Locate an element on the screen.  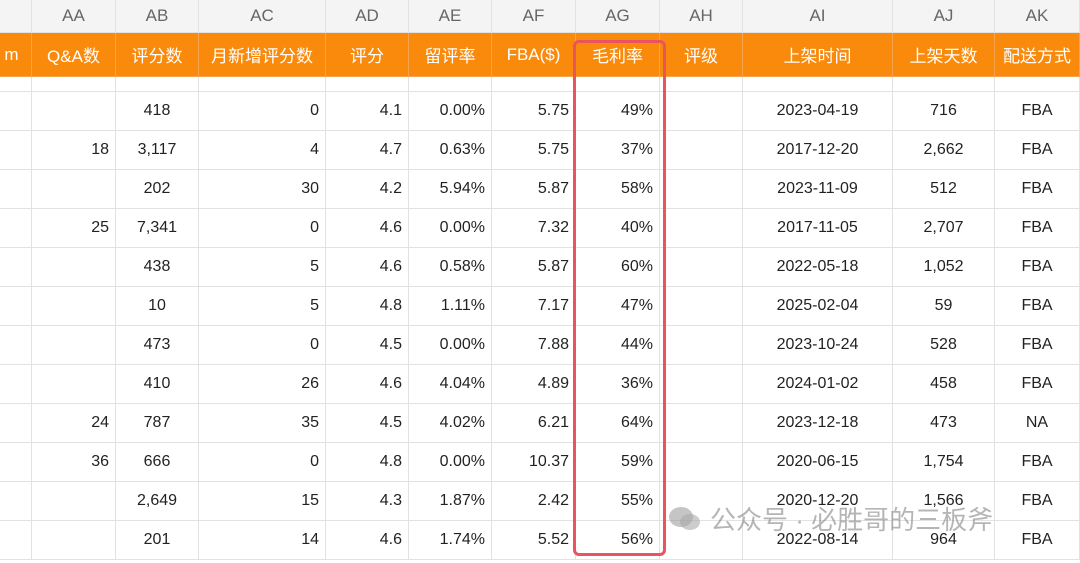
cell: 1.11% is located at coordinates (450, 306).